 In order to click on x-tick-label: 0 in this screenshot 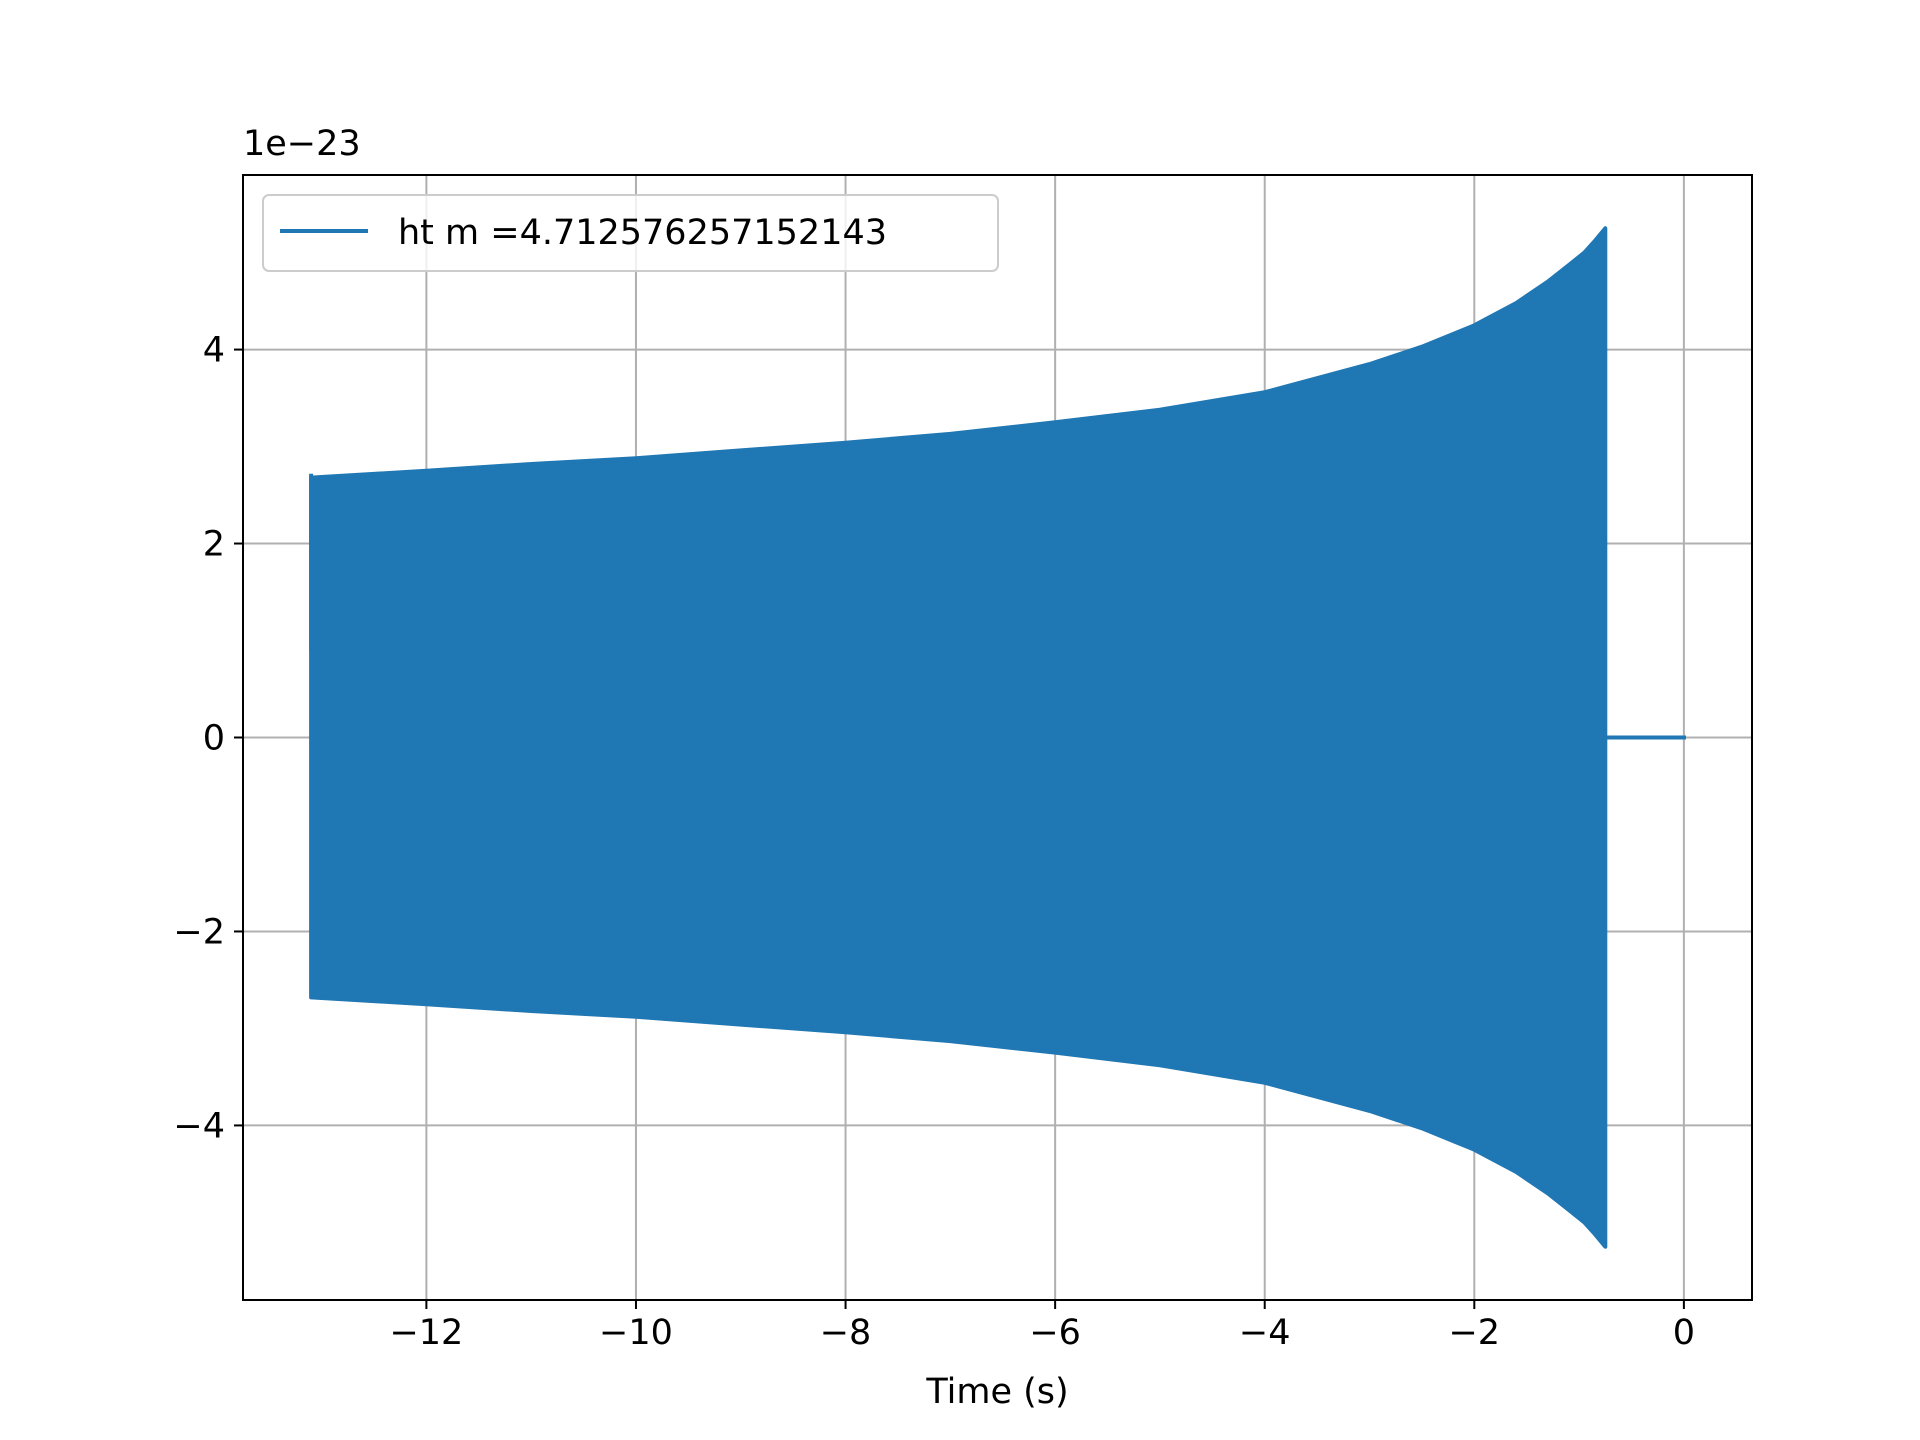, I will do `click(1684, 1333)`.